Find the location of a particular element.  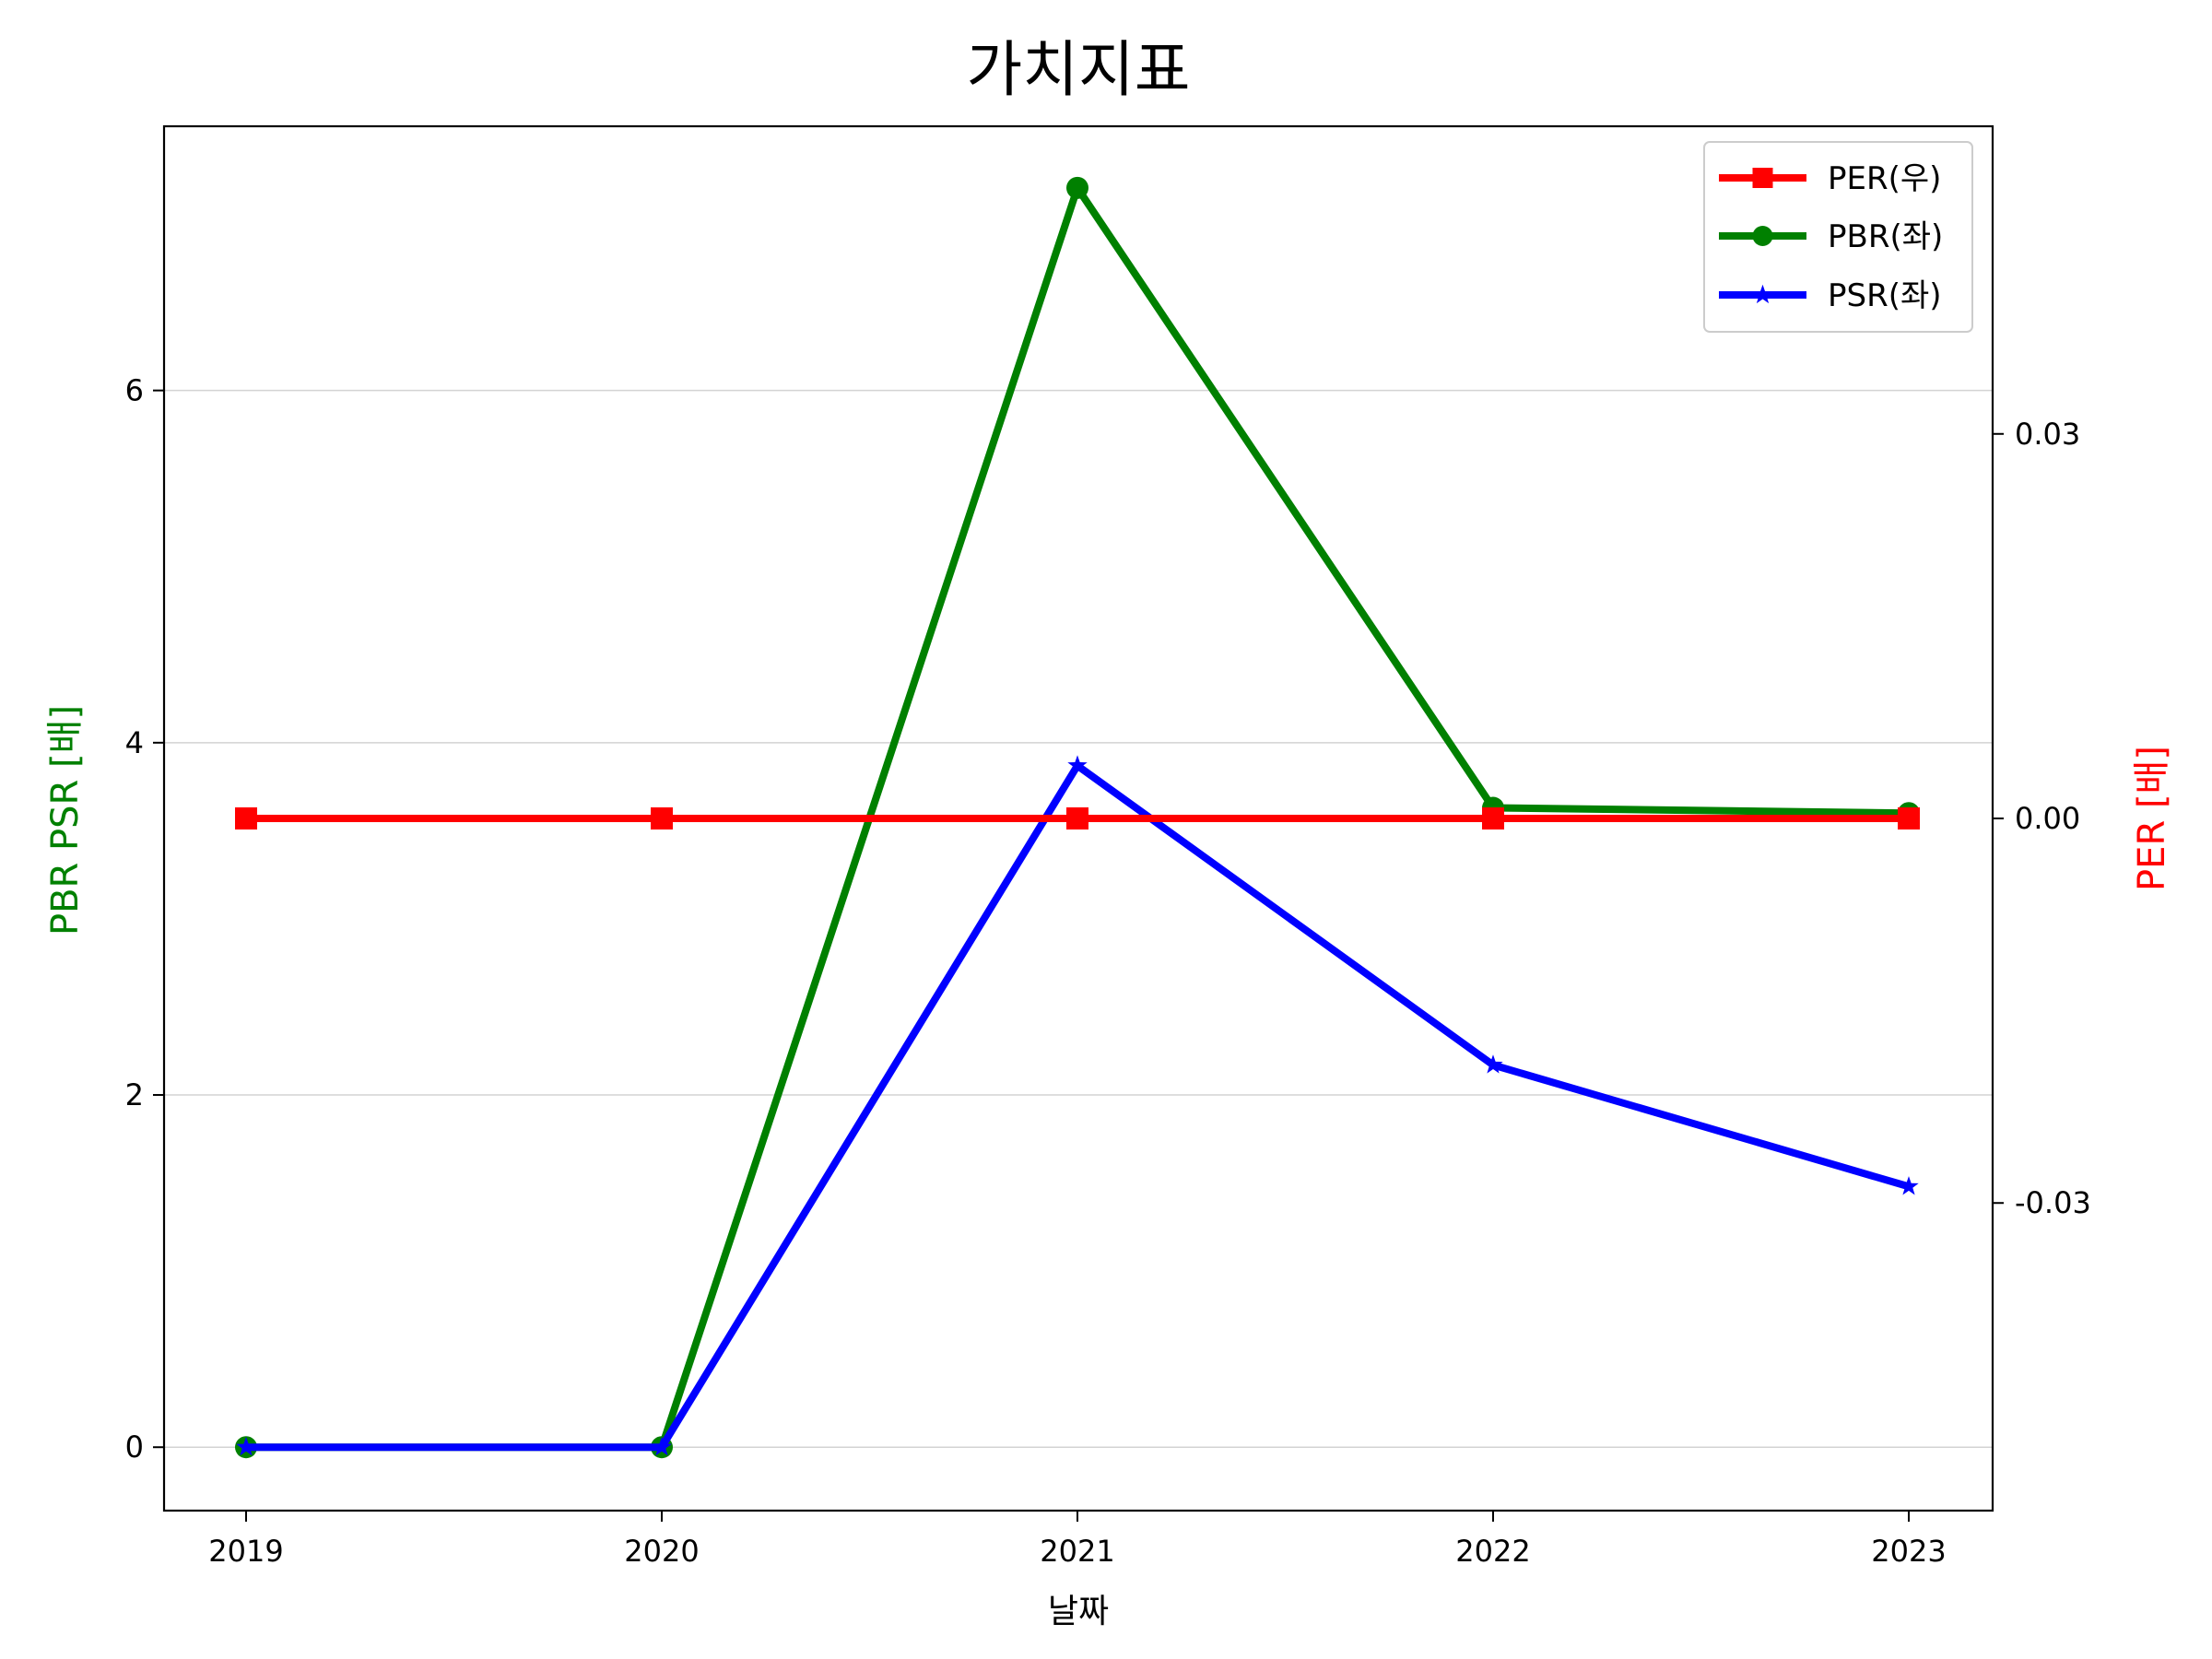

data-point-PSR(좌)-2021 is located at coordinates (1077, 764).